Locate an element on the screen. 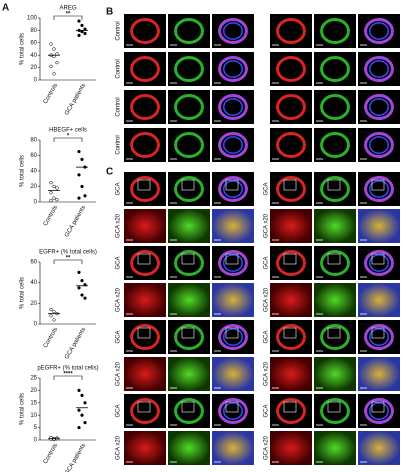 This screenshot has width=408, height=472. panel-label: C is located at coordinates (109, 172).